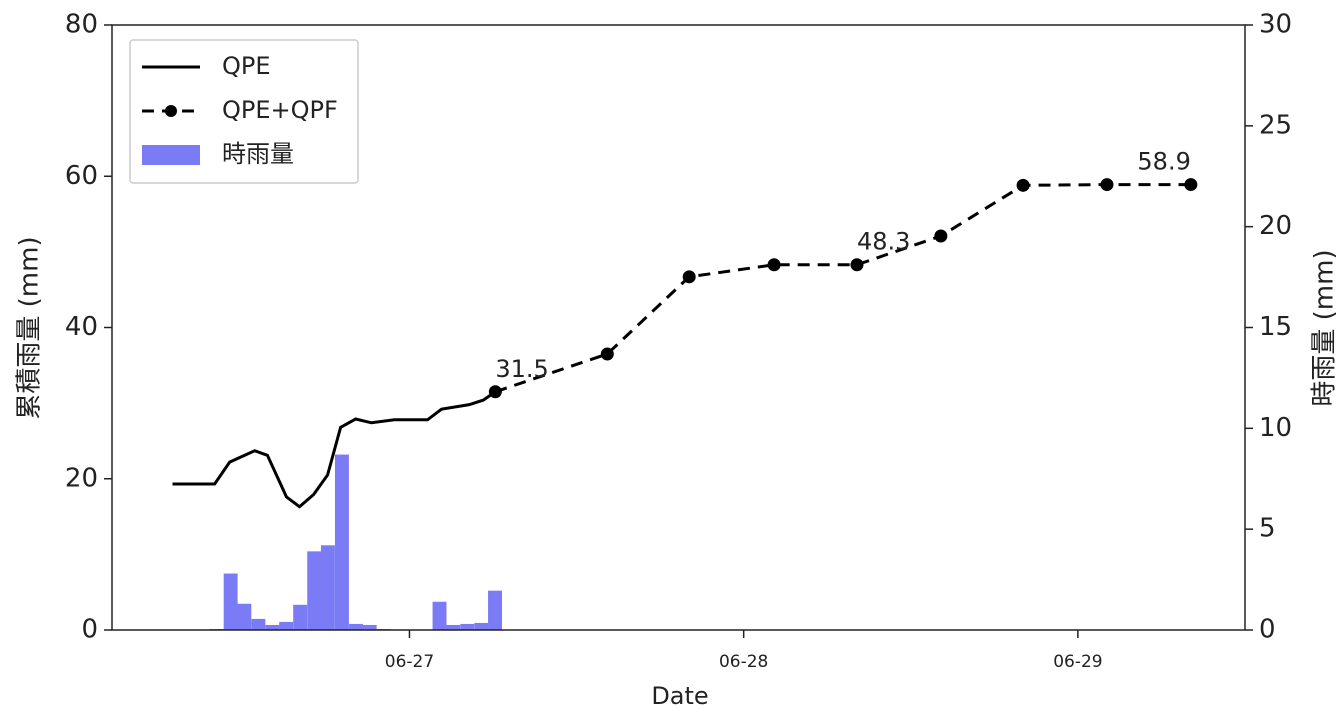  Describe the element at coordinates (679, 695) in the screenshot. I see `x-axis-label: Date` at that location.